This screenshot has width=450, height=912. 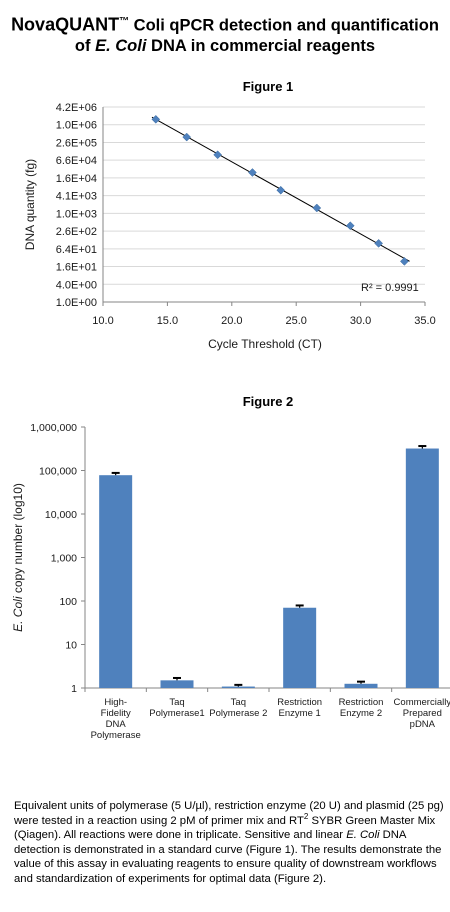 What do you see at coordinates (76, 197) in the screenshot?
I see `y-tick-label: 4.1E+03` at bounding box center [76, 197].